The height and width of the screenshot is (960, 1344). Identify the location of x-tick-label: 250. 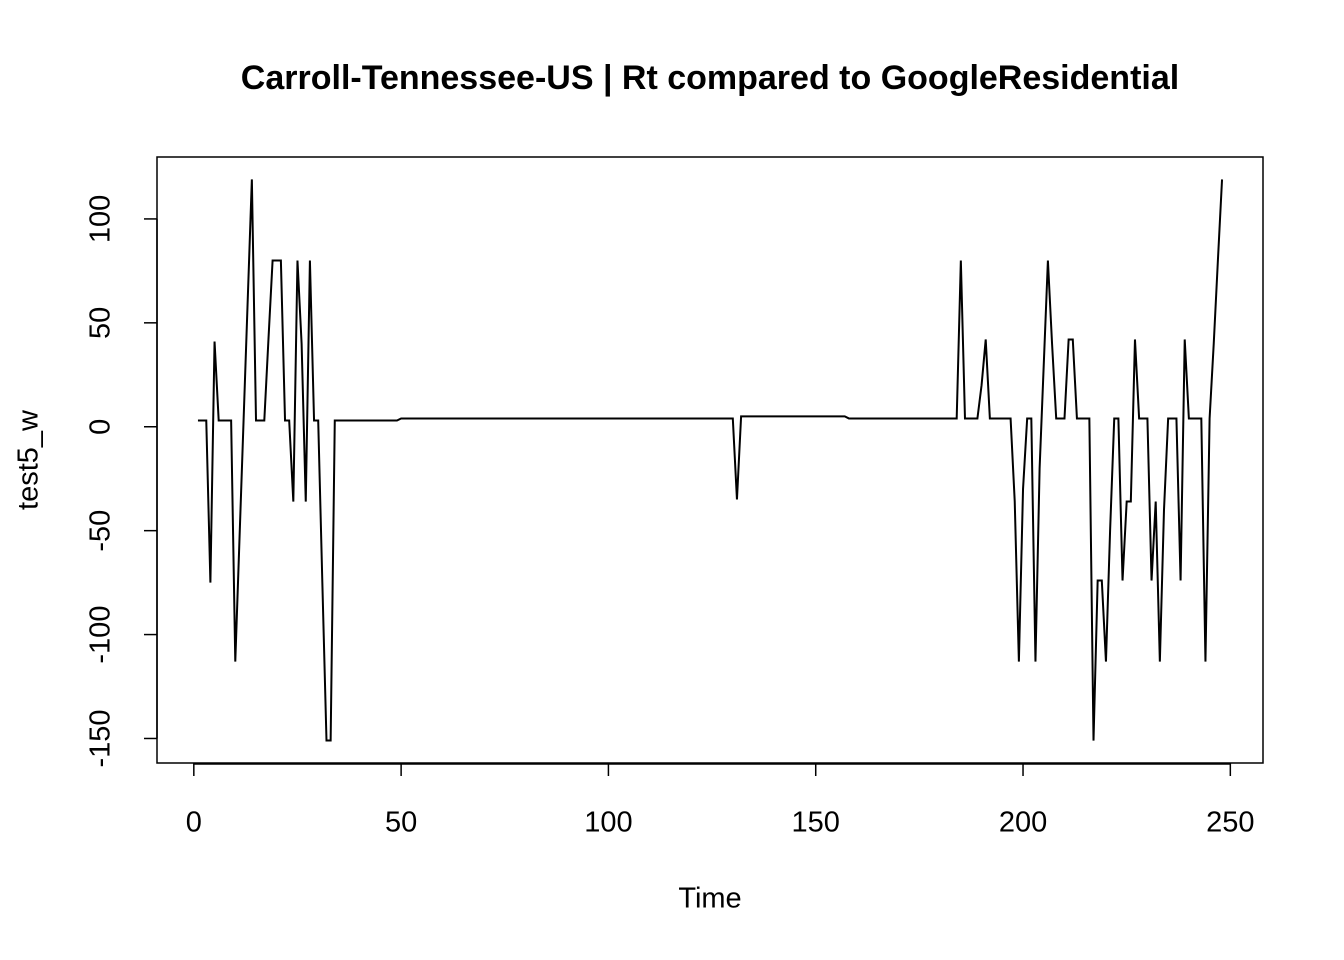
(1230, 823).